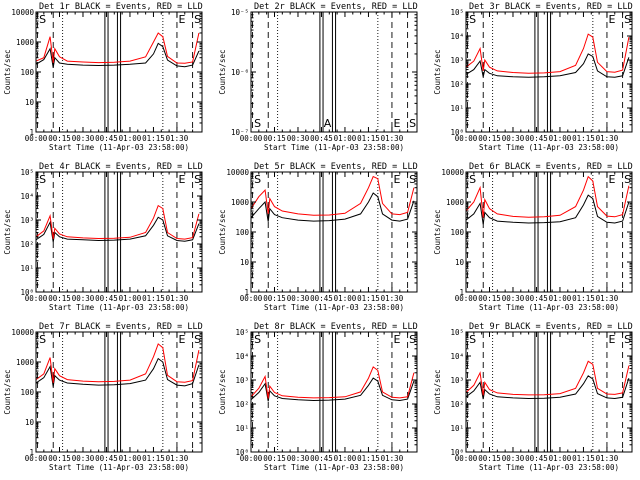 The height and width of the screenshot is (480, 640). What do you see at coordinates (336, 327) in the screenshot?
I see `panel-title: Det 8r BLACK = Events, RED = LLD` at bounding box center [336, 327].